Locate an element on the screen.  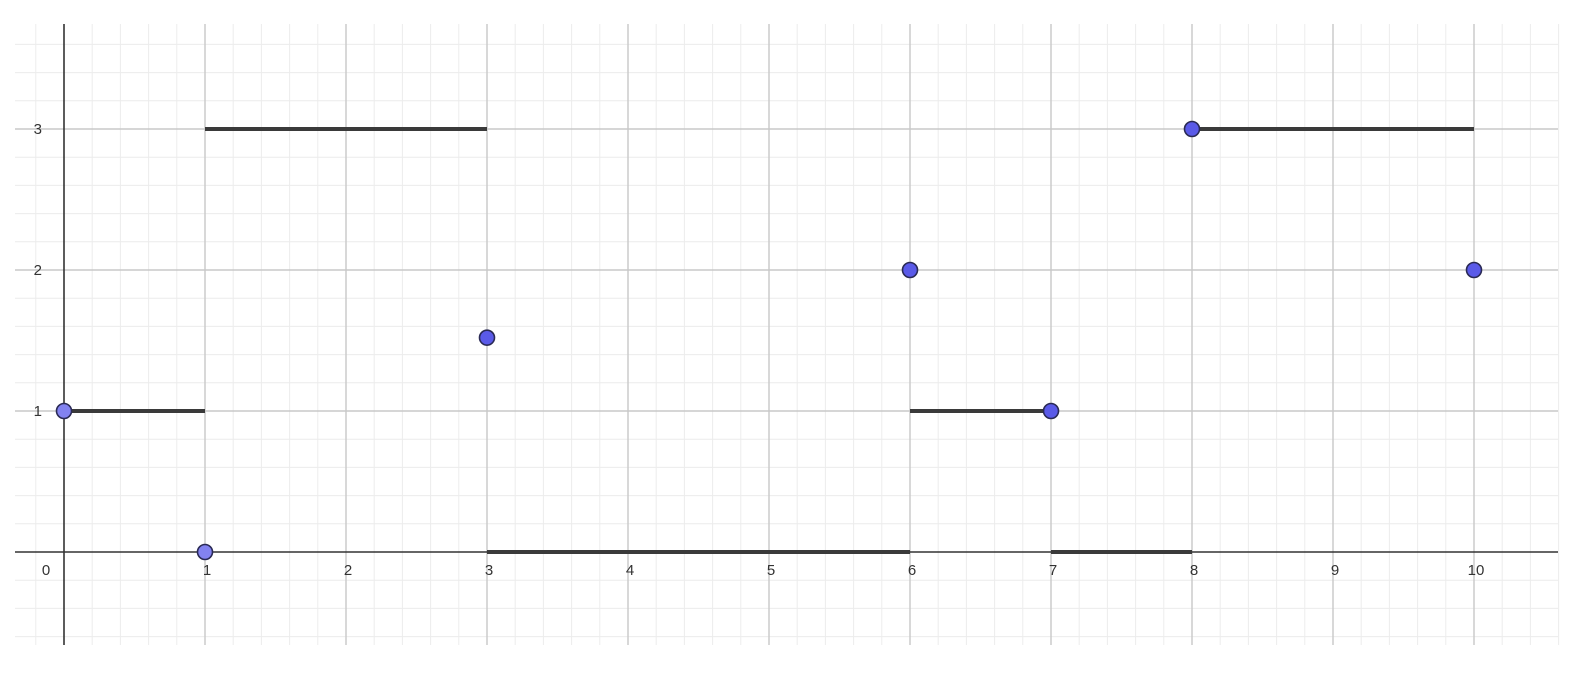
x-tick-label: 5 is located at coordinates (771, 570).